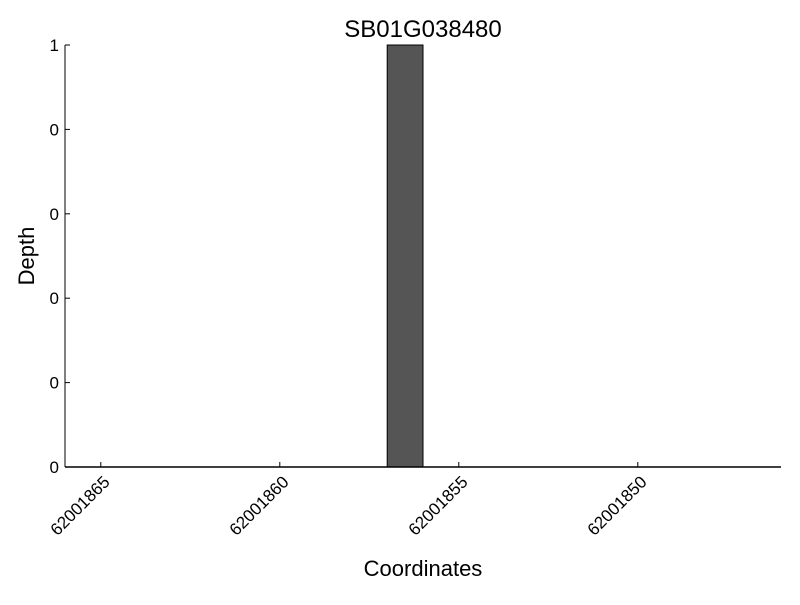  Describe the element at coordinates (423, 568) in the screenshot. I see `x-axis-label: Coordinates` at that location.